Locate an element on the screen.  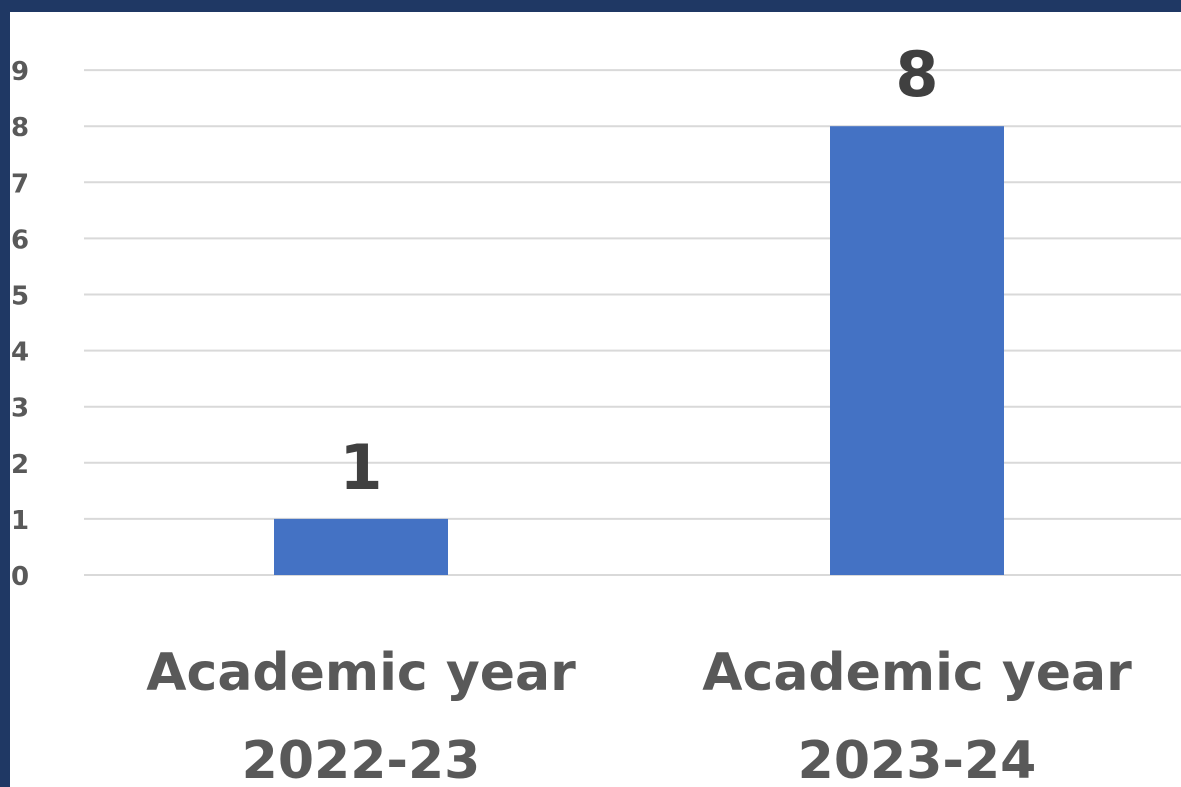
y-tick-label: 9 is located at coordinates (20, 72).